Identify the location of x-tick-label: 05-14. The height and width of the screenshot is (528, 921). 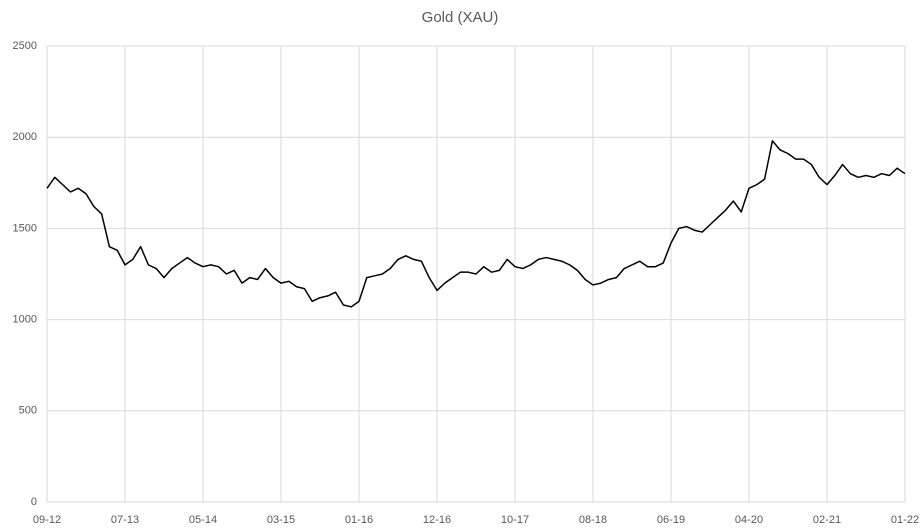
(203, 520).